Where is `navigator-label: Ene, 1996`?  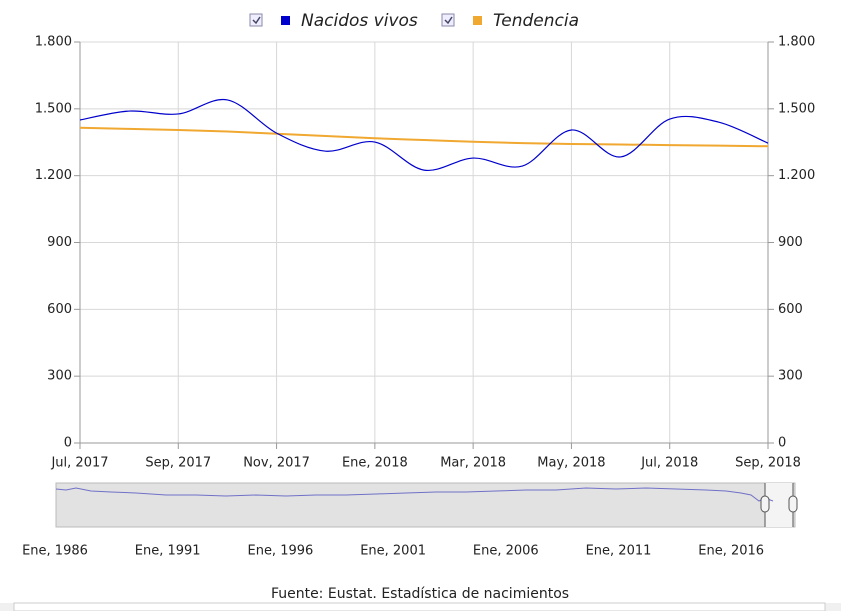
navigator-label: Ene, 1996 is located at coordinates (280, 551).